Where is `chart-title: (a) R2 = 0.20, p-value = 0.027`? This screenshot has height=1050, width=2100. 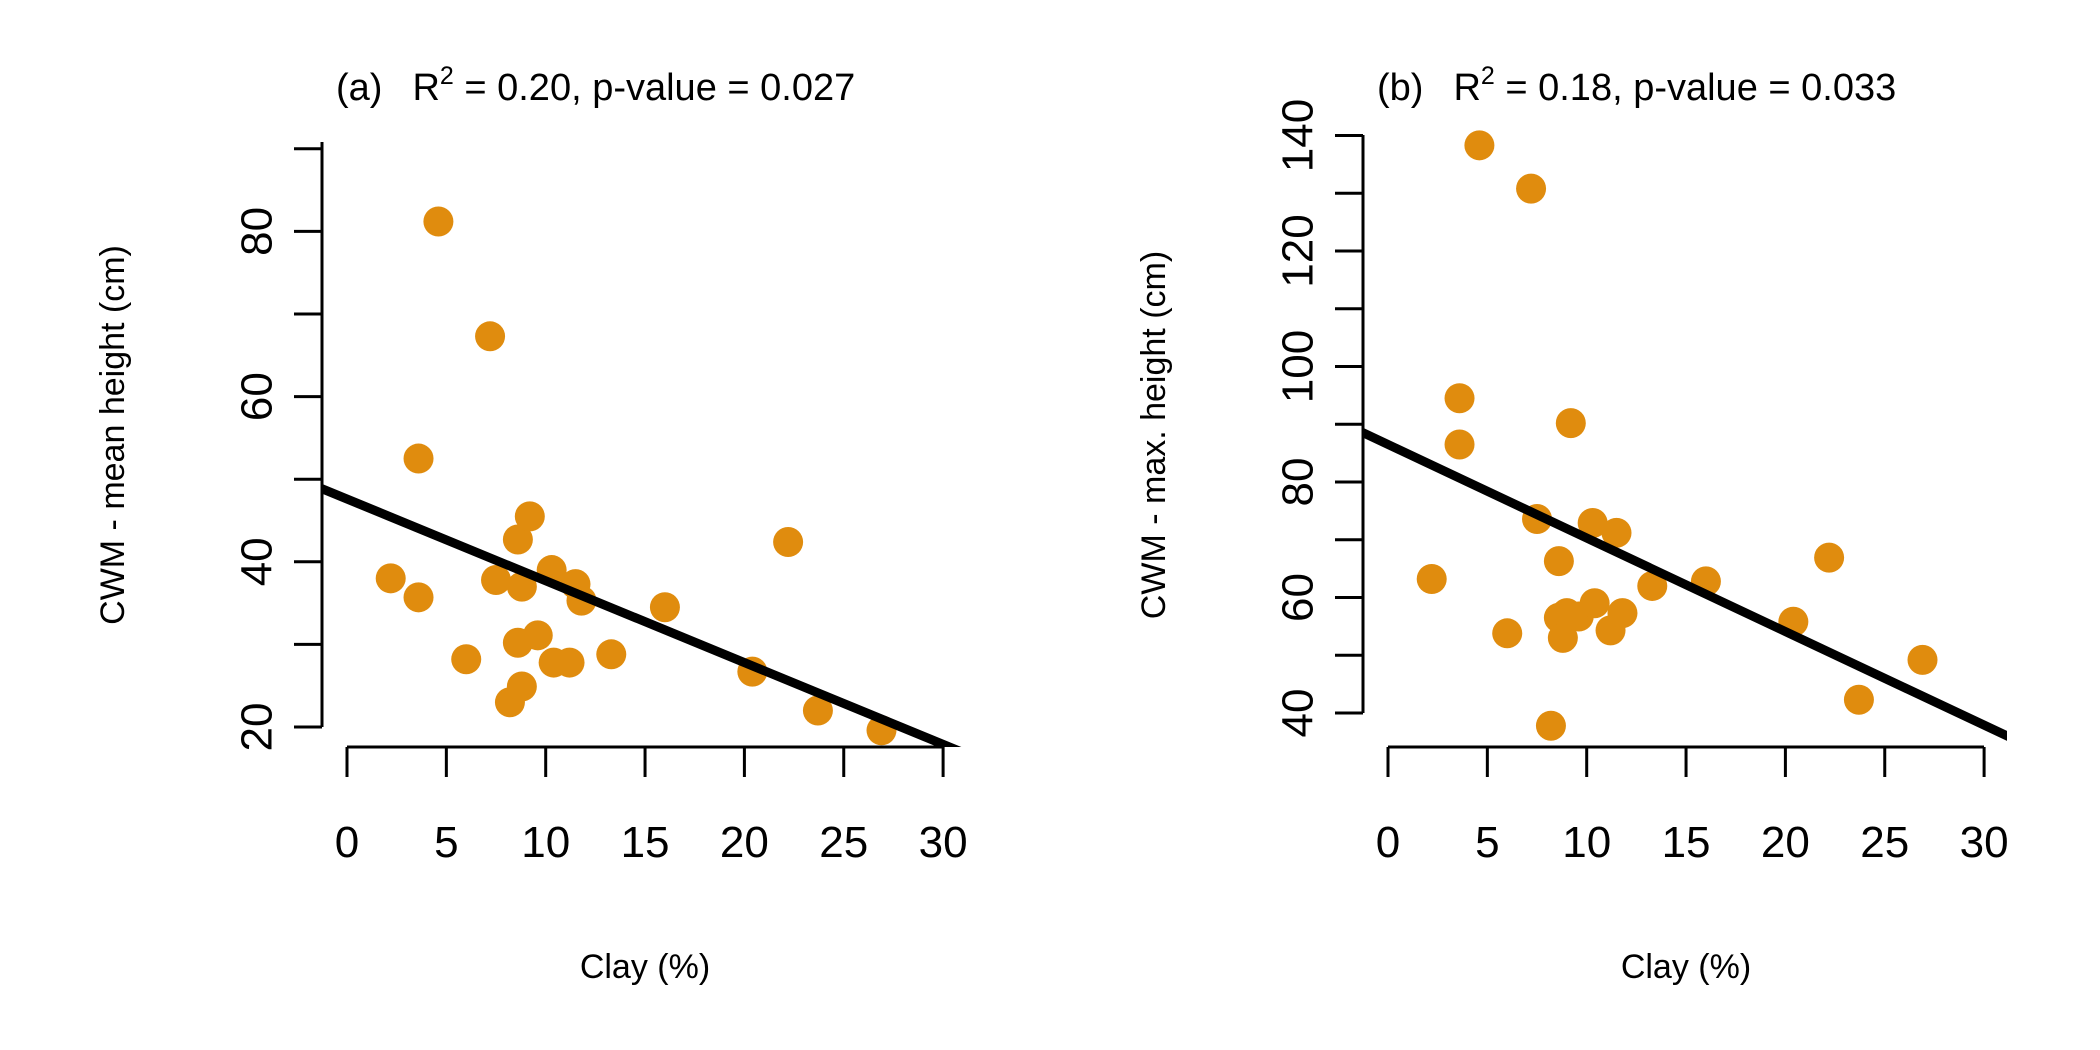 chart-title: (a) R2 = 0.20, p-value = 0.027 is located at coordinates (595, 85).